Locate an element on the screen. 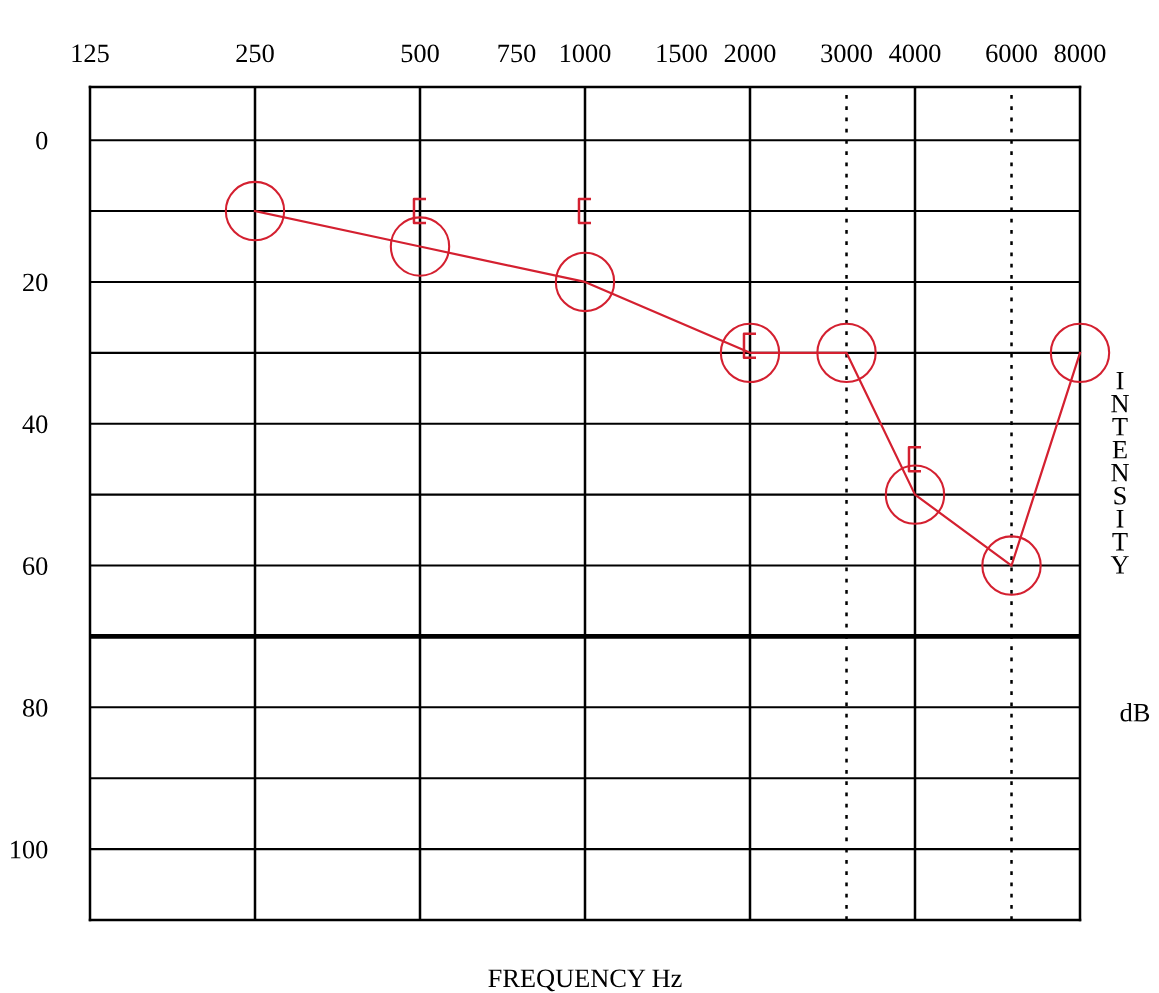 Image resolution: width=1159 pixels, height=993 pixels. x-tick-label: 125 is located at coordinates (90, 53).